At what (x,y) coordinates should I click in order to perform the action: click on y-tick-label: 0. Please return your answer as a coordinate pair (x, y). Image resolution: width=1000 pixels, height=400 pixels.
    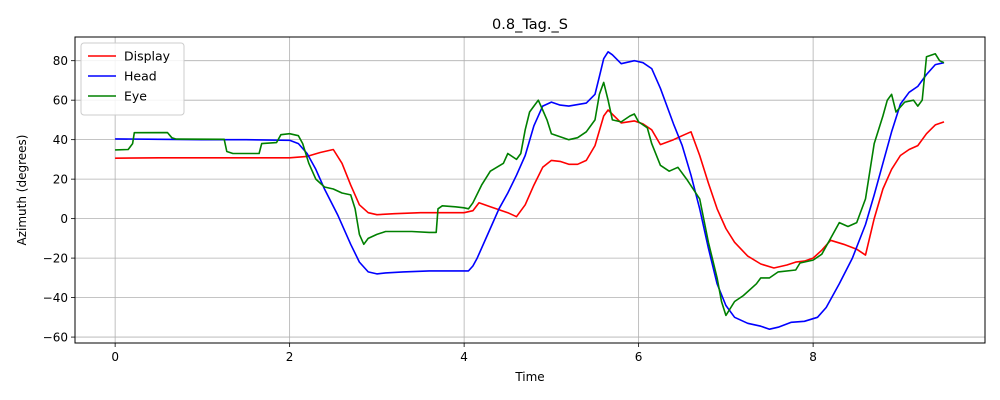
    Looking at the image, I should click on (64, 219).